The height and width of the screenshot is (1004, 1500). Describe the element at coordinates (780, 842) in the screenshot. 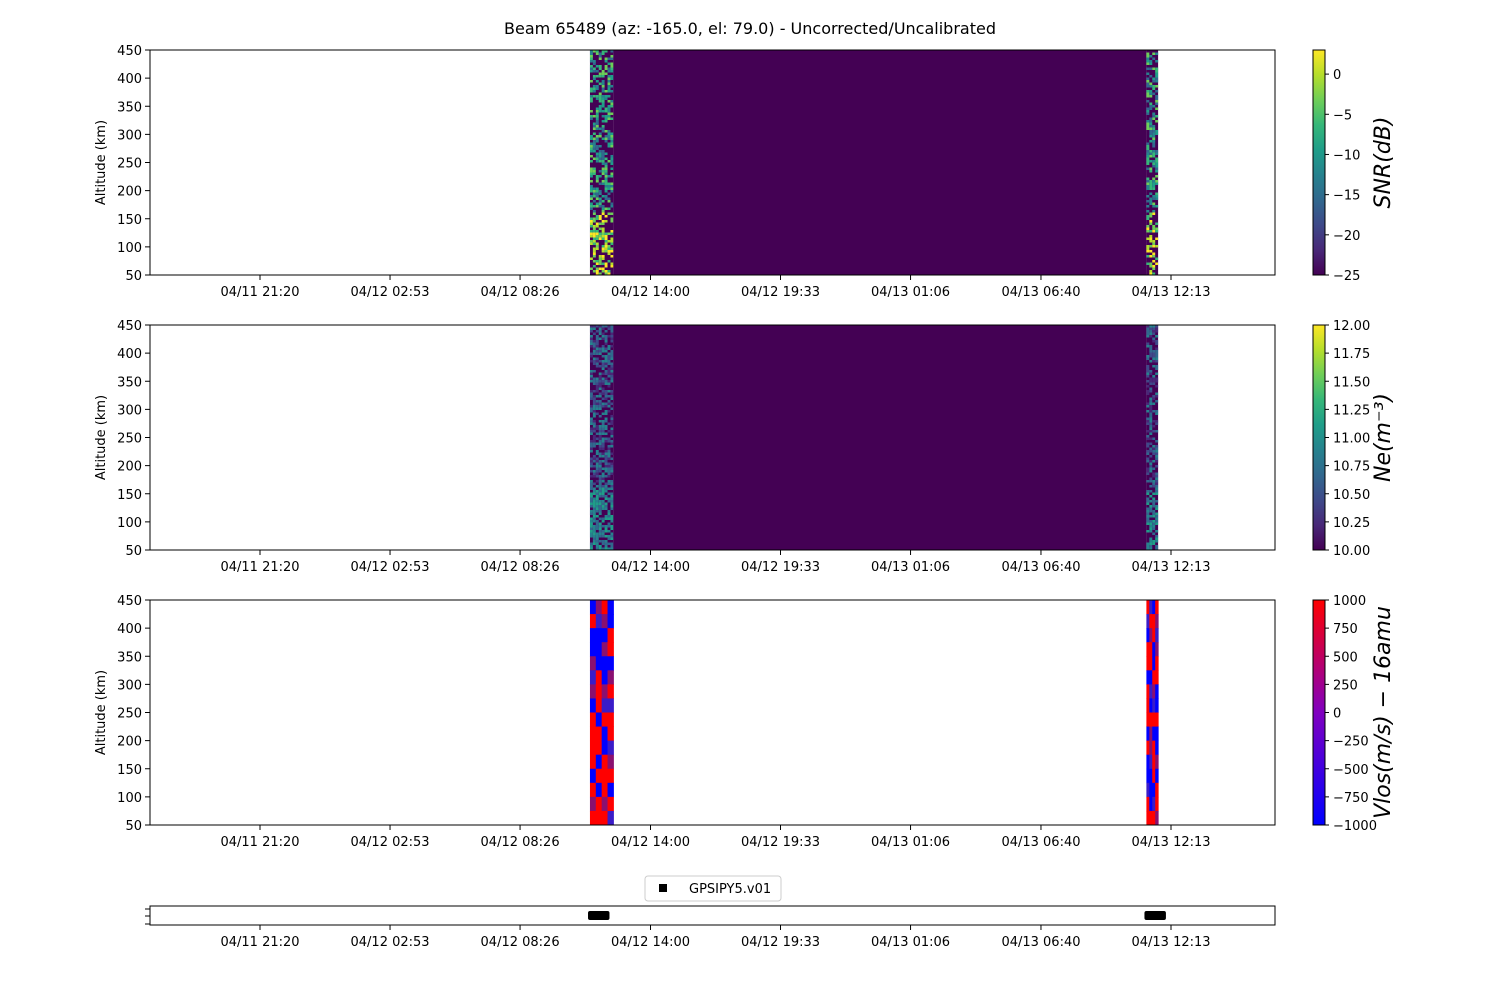

I see `vlos-xtick-label-4: 04/12 19:33` at that location.